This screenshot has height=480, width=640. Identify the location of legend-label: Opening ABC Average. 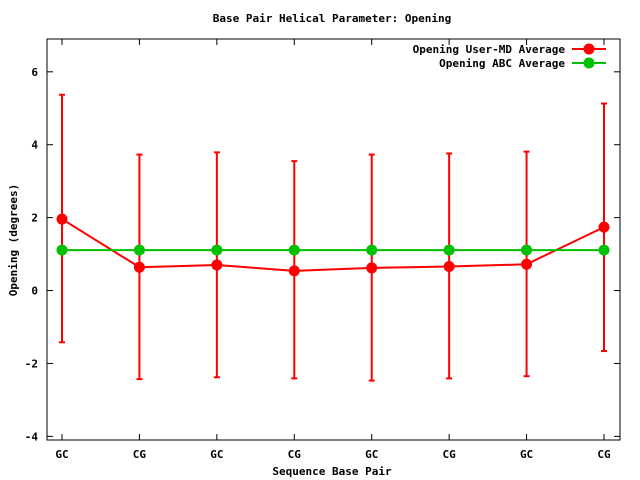
(502, 63).